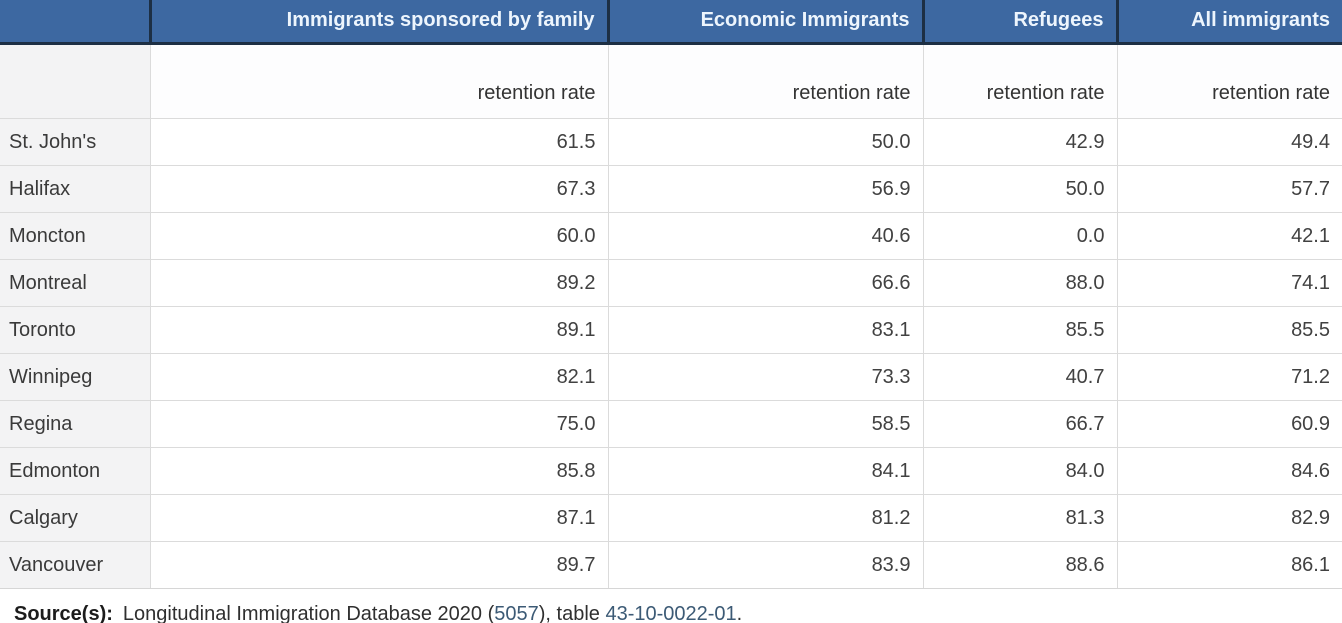 This screenshot has height=623, width=1342. Describe the element at coordinates (1019, 471) in the screenshot. I see `value-cell: 84.0` at that location.